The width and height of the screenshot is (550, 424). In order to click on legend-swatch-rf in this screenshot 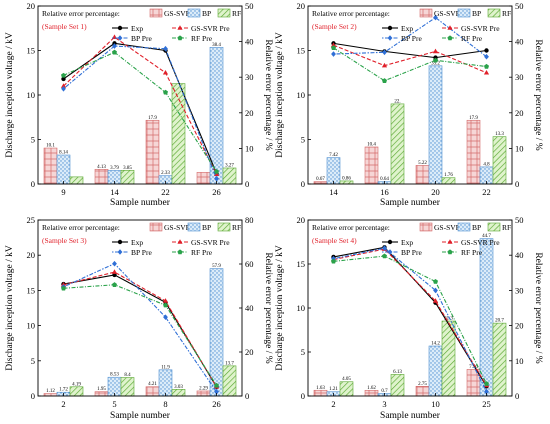, I will do `click(494, 13)`.